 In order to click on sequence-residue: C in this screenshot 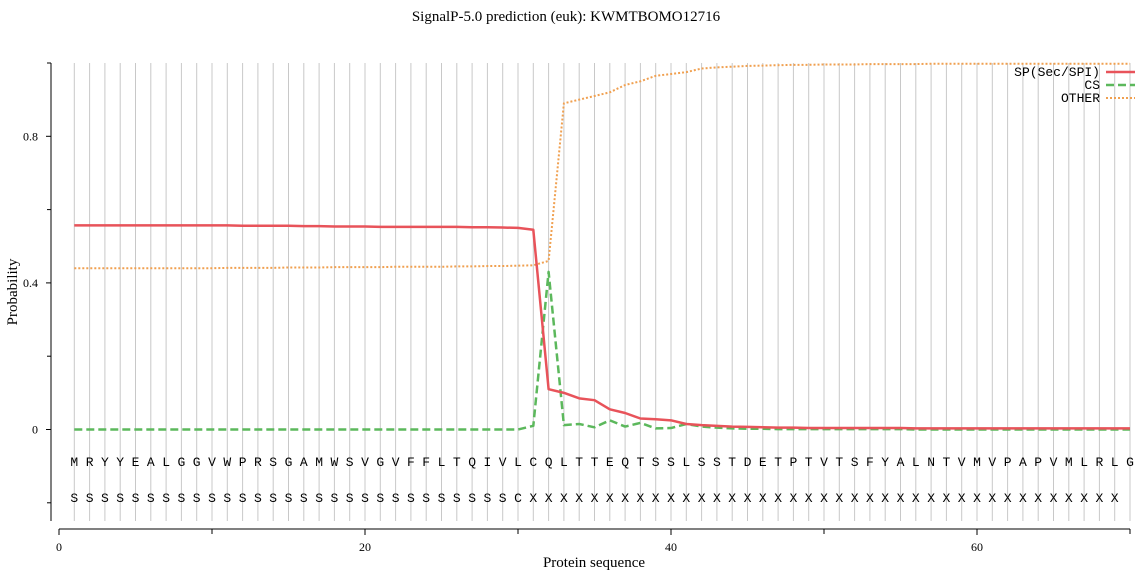, I will do `click(533, 462)`.